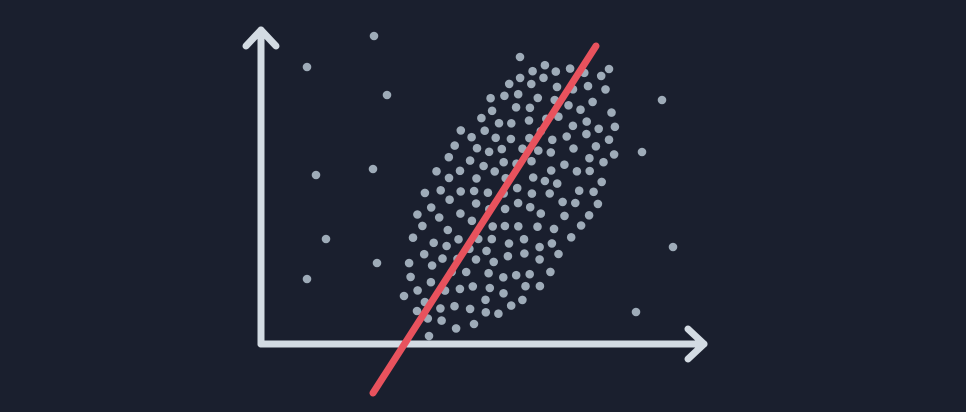 This screenshot has width=966, height=412. What do you see at coordinates (696, 344) in the screenshot?
I see `x-axis-arrow` at bounding box center [696, 344].